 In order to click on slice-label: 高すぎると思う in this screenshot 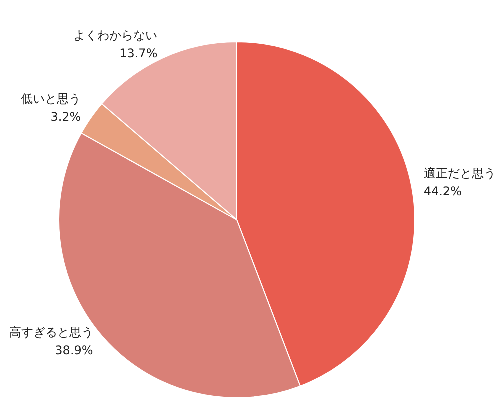, I will do `click(51, 332)`.